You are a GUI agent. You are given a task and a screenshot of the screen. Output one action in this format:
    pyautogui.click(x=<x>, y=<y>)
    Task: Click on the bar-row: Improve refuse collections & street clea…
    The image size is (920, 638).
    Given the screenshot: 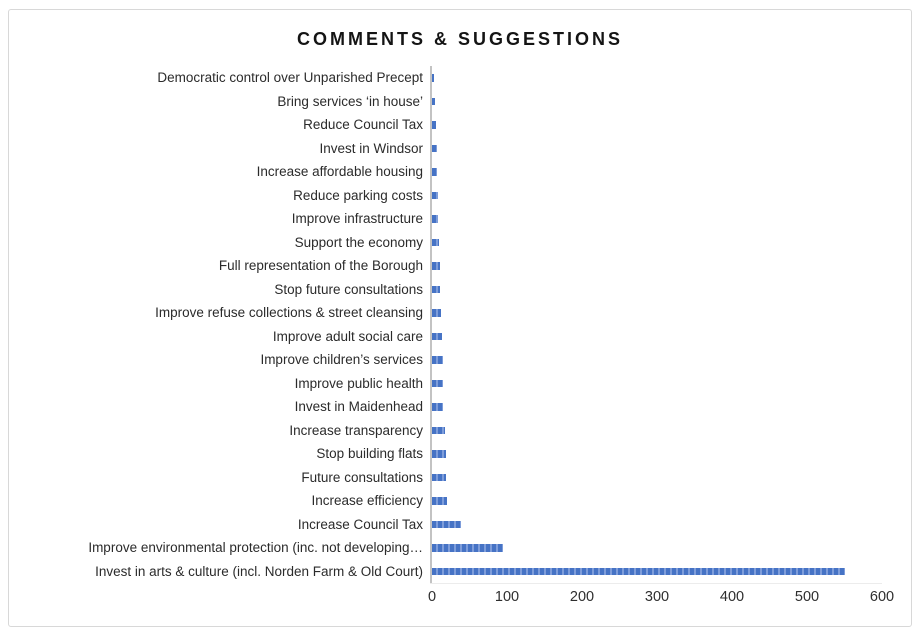 What is the action you would take?
    pyautogui.click(x=460, y=313)
    